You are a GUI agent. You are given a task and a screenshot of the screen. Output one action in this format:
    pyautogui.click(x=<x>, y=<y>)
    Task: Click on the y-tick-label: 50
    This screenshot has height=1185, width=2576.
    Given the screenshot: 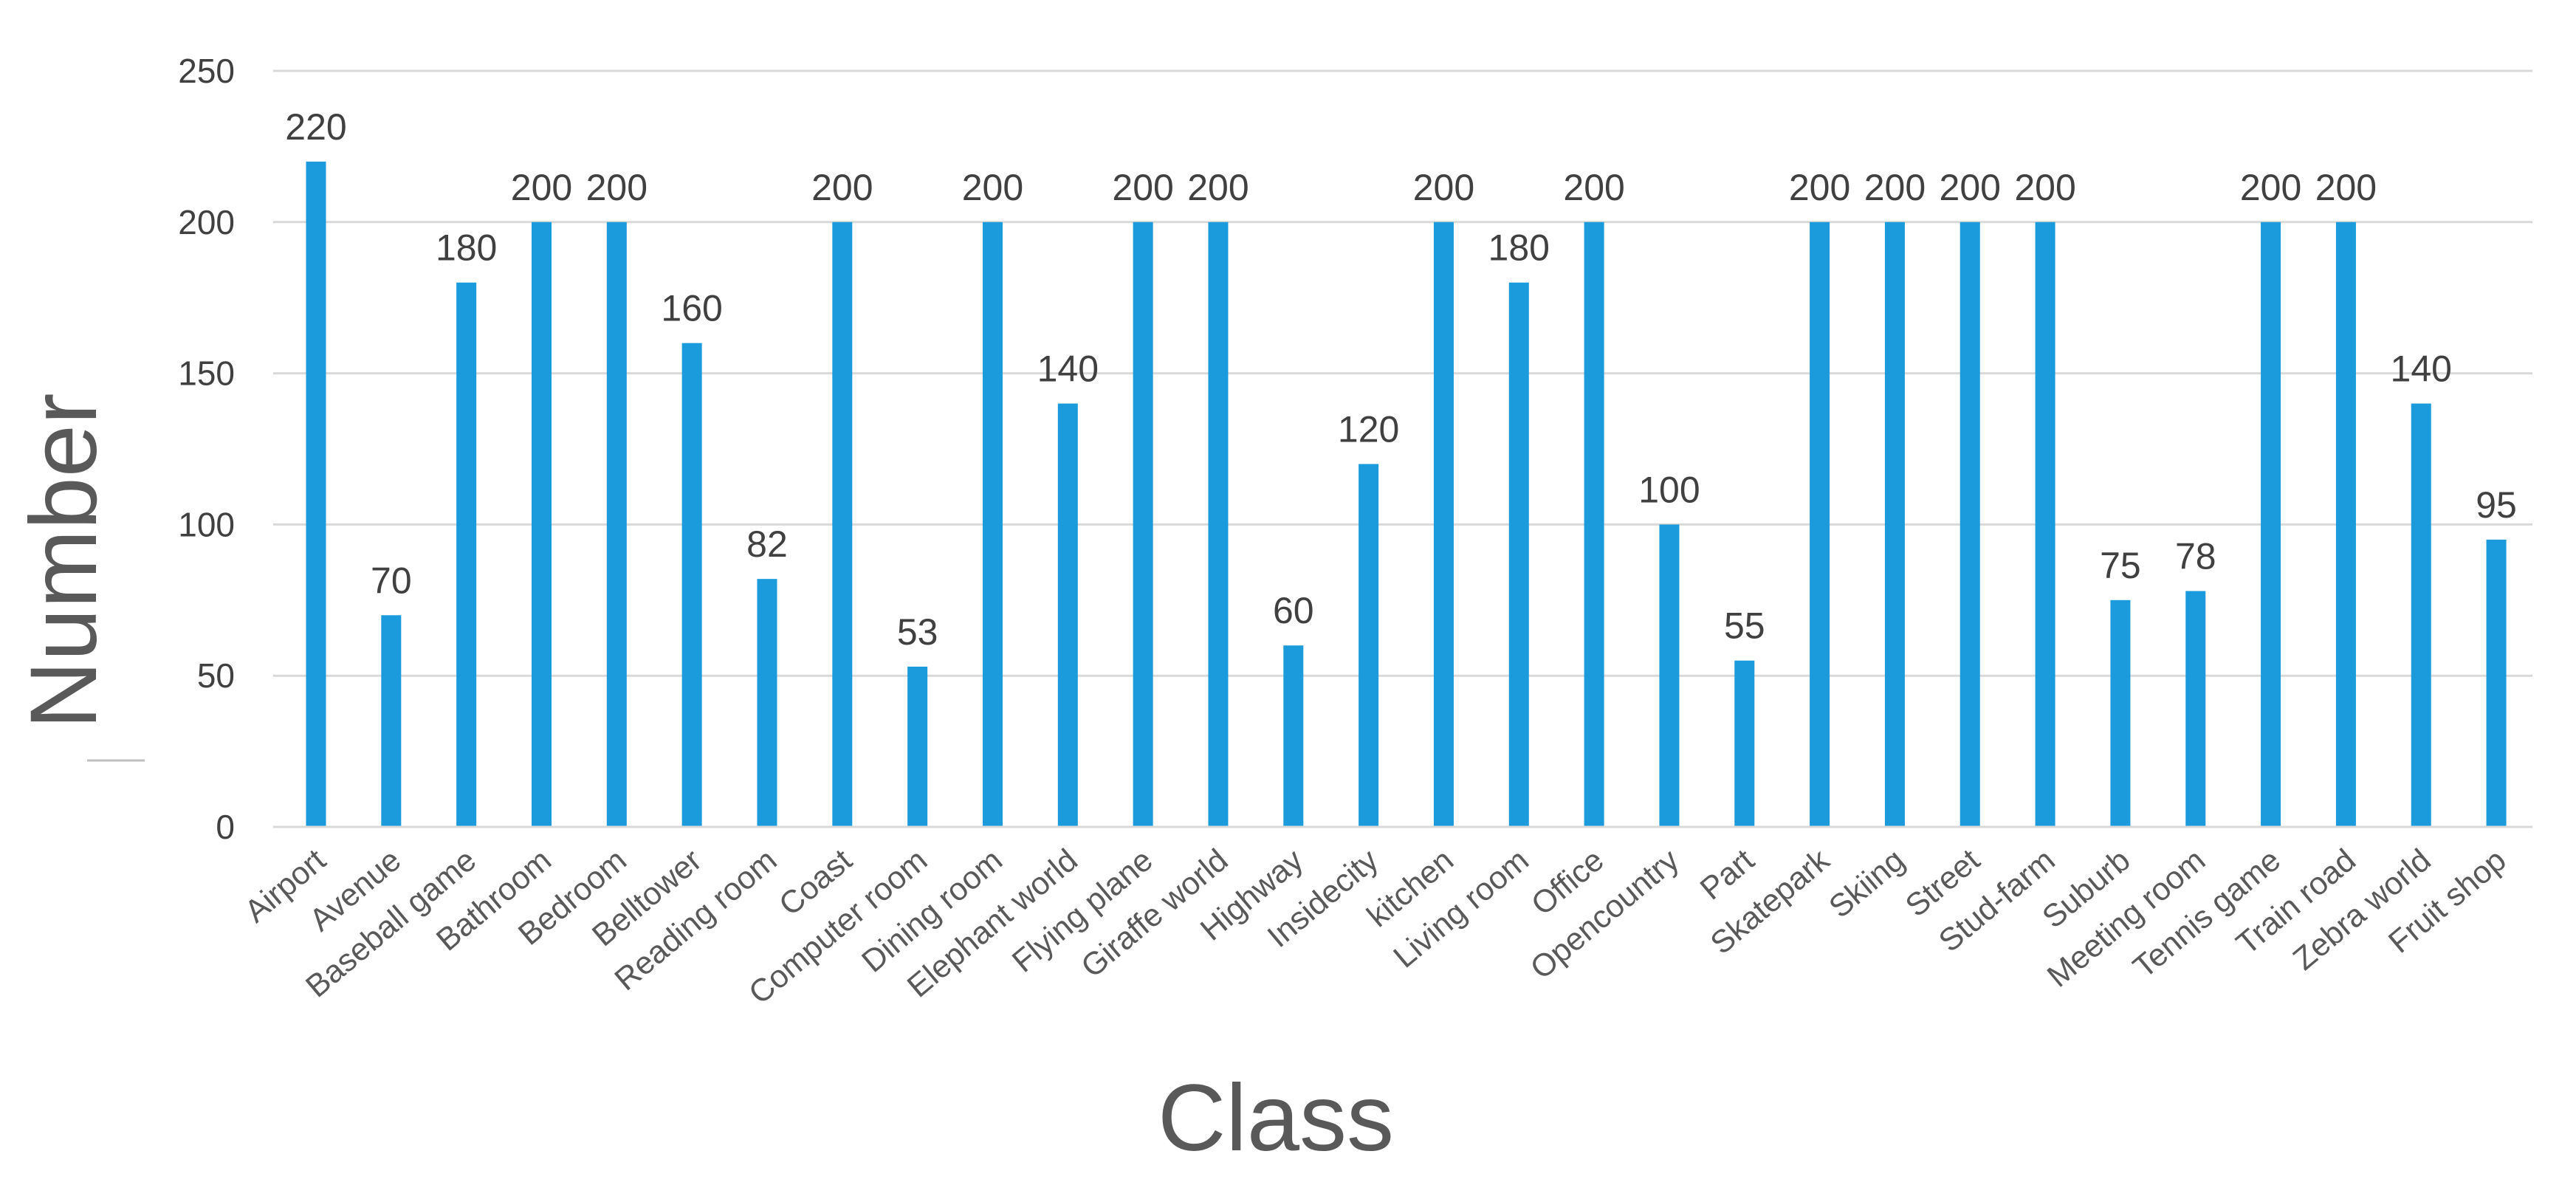 What is the action you would take?
    pyautogui.click(x=216, y=675)
    